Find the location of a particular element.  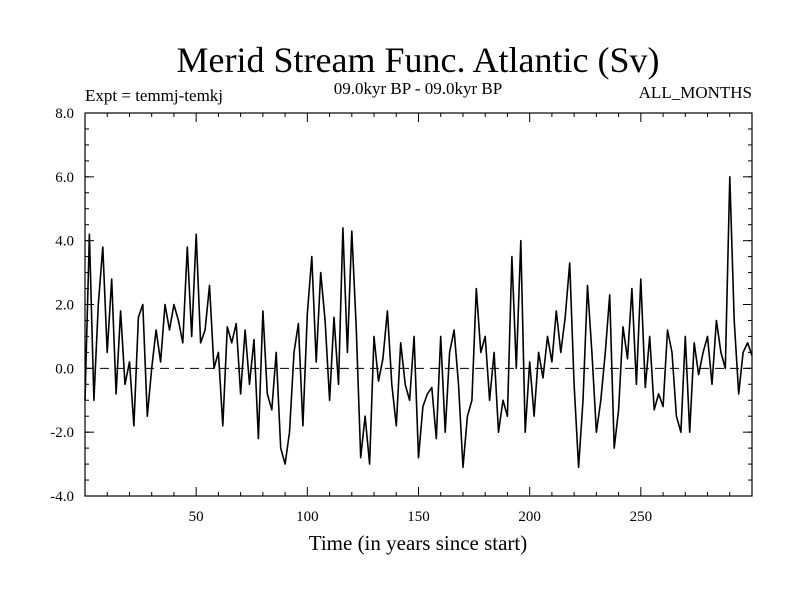

x-axis-title: Time (in years since start) is located at coordinates (418, 543).